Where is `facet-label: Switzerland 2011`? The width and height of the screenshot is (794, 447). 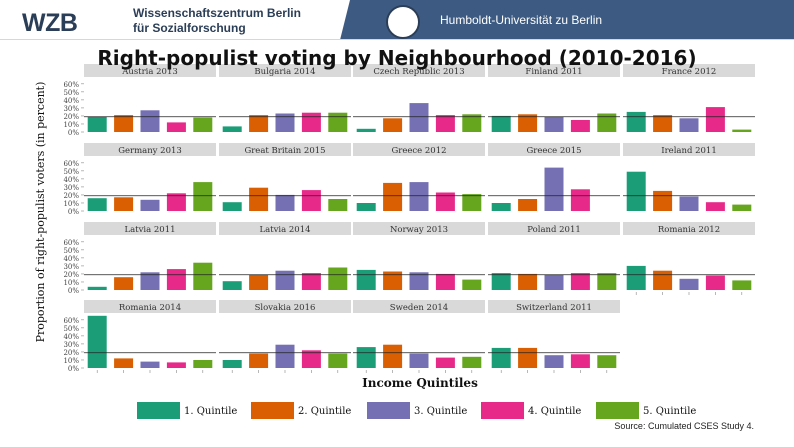
facet-label: Switzerland 2011 is located at coordinates (554, 308).